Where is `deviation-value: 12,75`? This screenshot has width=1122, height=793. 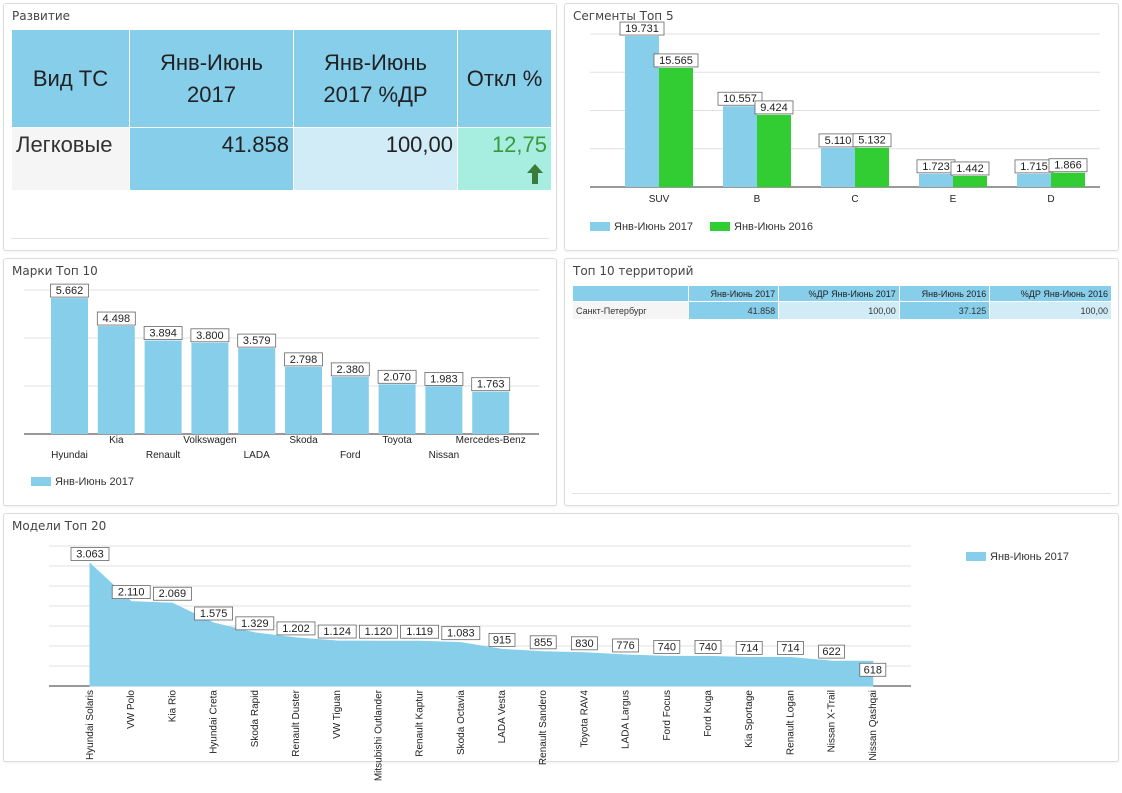 deviation-value: 12,75 is located at coordinates (519, 144).